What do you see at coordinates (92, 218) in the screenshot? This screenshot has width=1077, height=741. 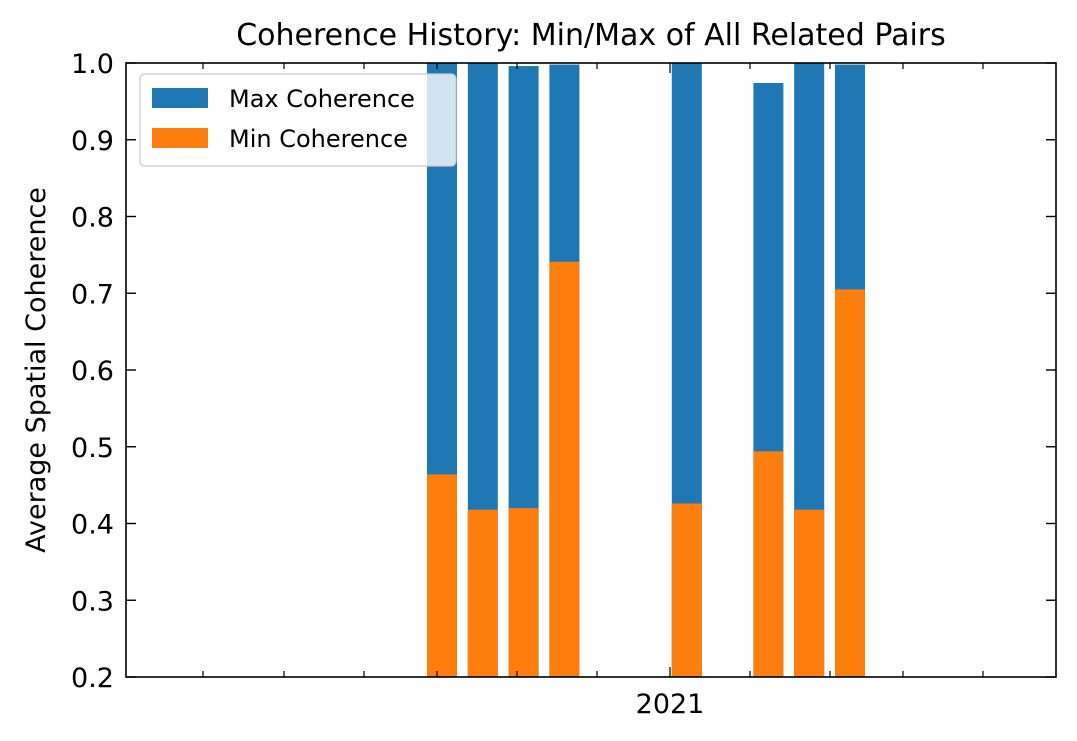 I see `y-tick-label: 0.8` at bounding box center [92, 218].